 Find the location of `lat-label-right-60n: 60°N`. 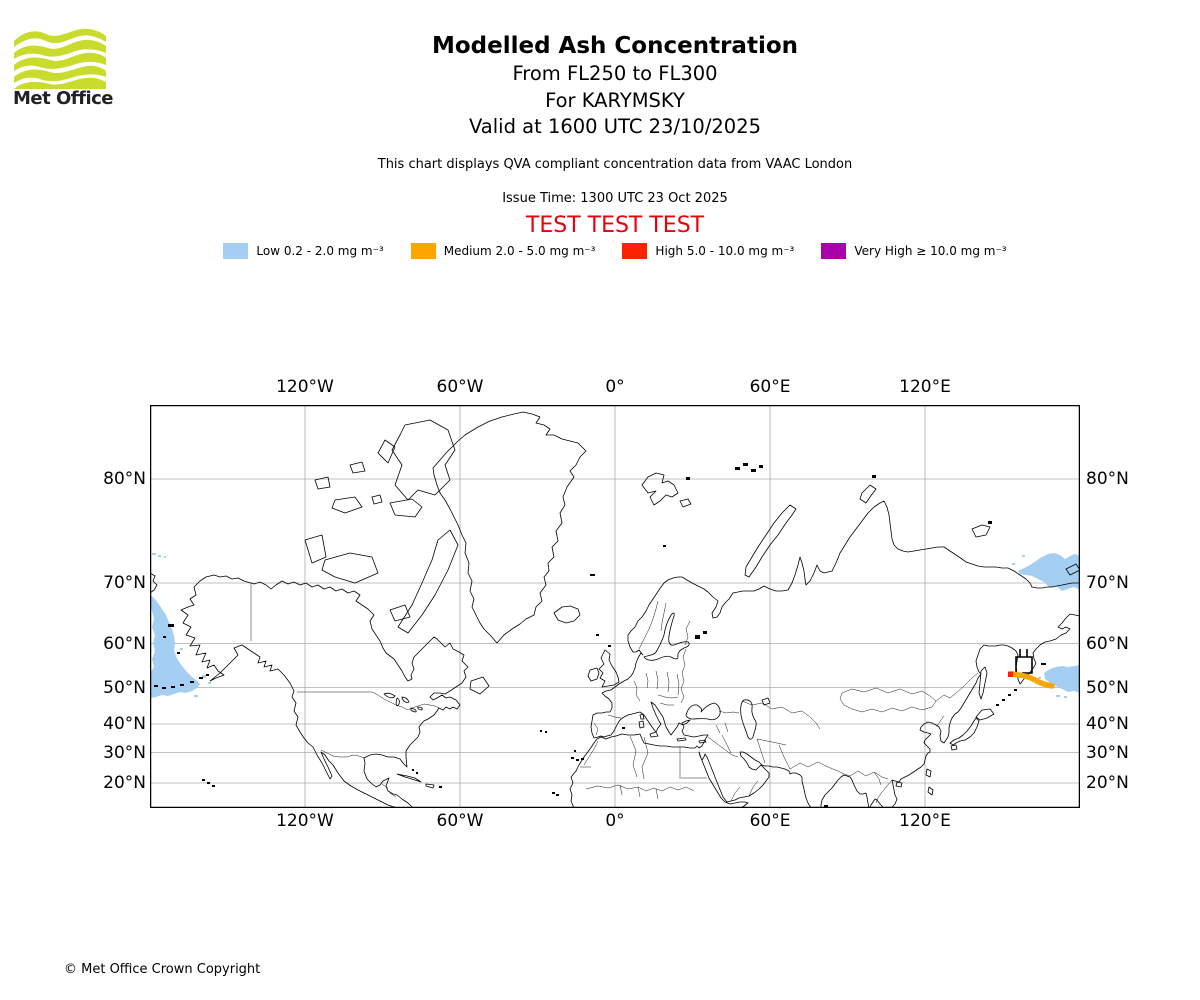

lat-label-right-60n: 60°N is located at coordinates (1107, 644).